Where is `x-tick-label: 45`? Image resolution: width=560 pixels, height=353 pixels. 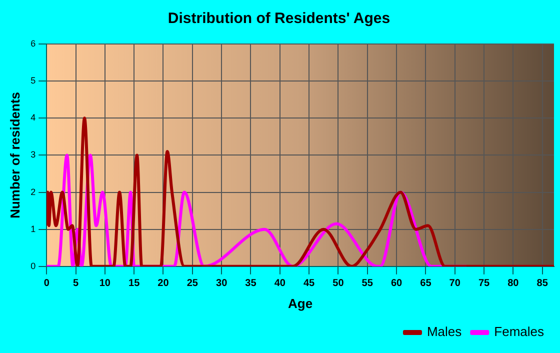
x-tick-label: 45 is located at coordinates (309, 284).